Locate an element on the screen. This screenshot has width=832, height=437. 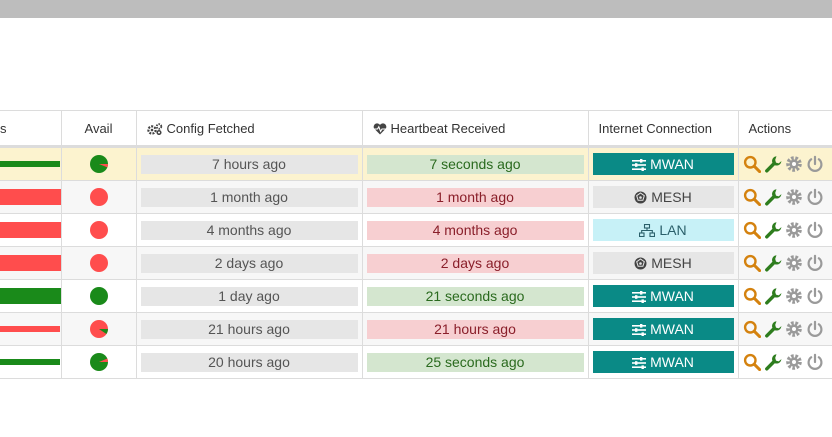
column-header-heartbeat-label: Heartbeat Received is located at coordinates (448, 128).